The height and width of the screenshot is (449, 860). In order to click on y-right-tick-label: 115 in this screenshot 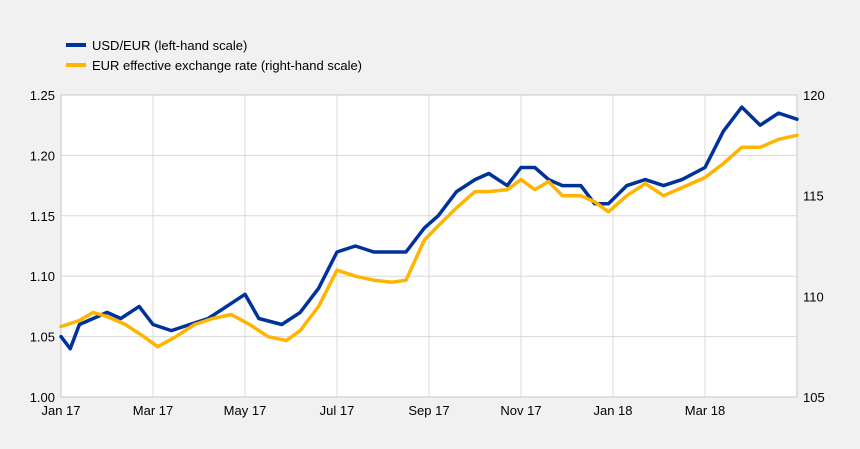, I will do `click(813, 196)`.